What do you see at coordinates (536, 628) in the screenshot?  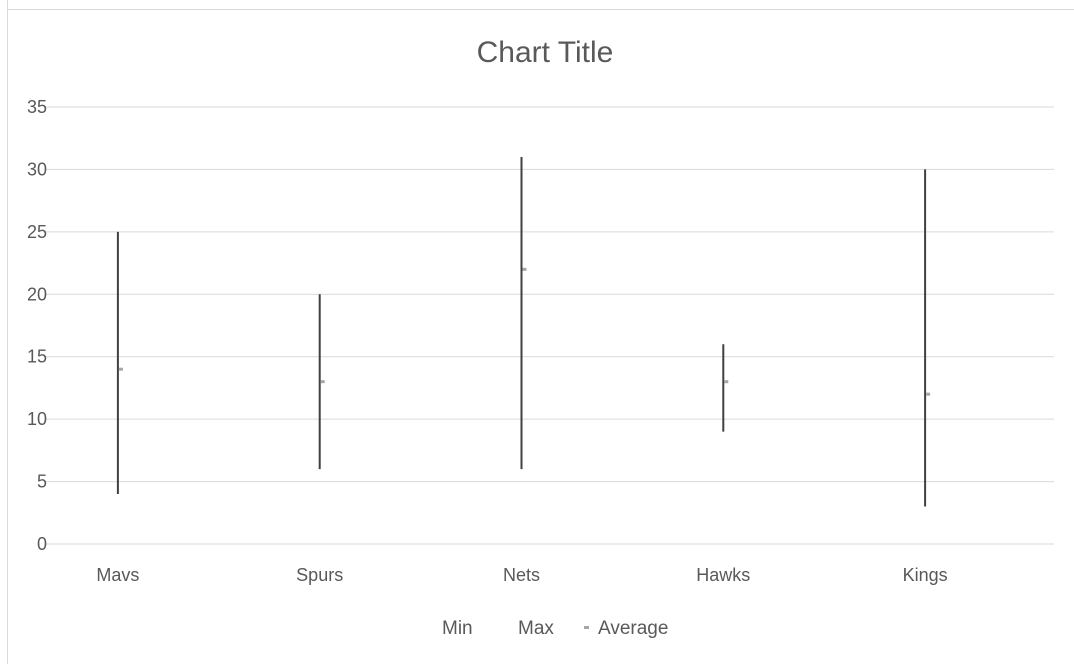 I see `legend-label-max: Max` at bounding box center [536, 628].